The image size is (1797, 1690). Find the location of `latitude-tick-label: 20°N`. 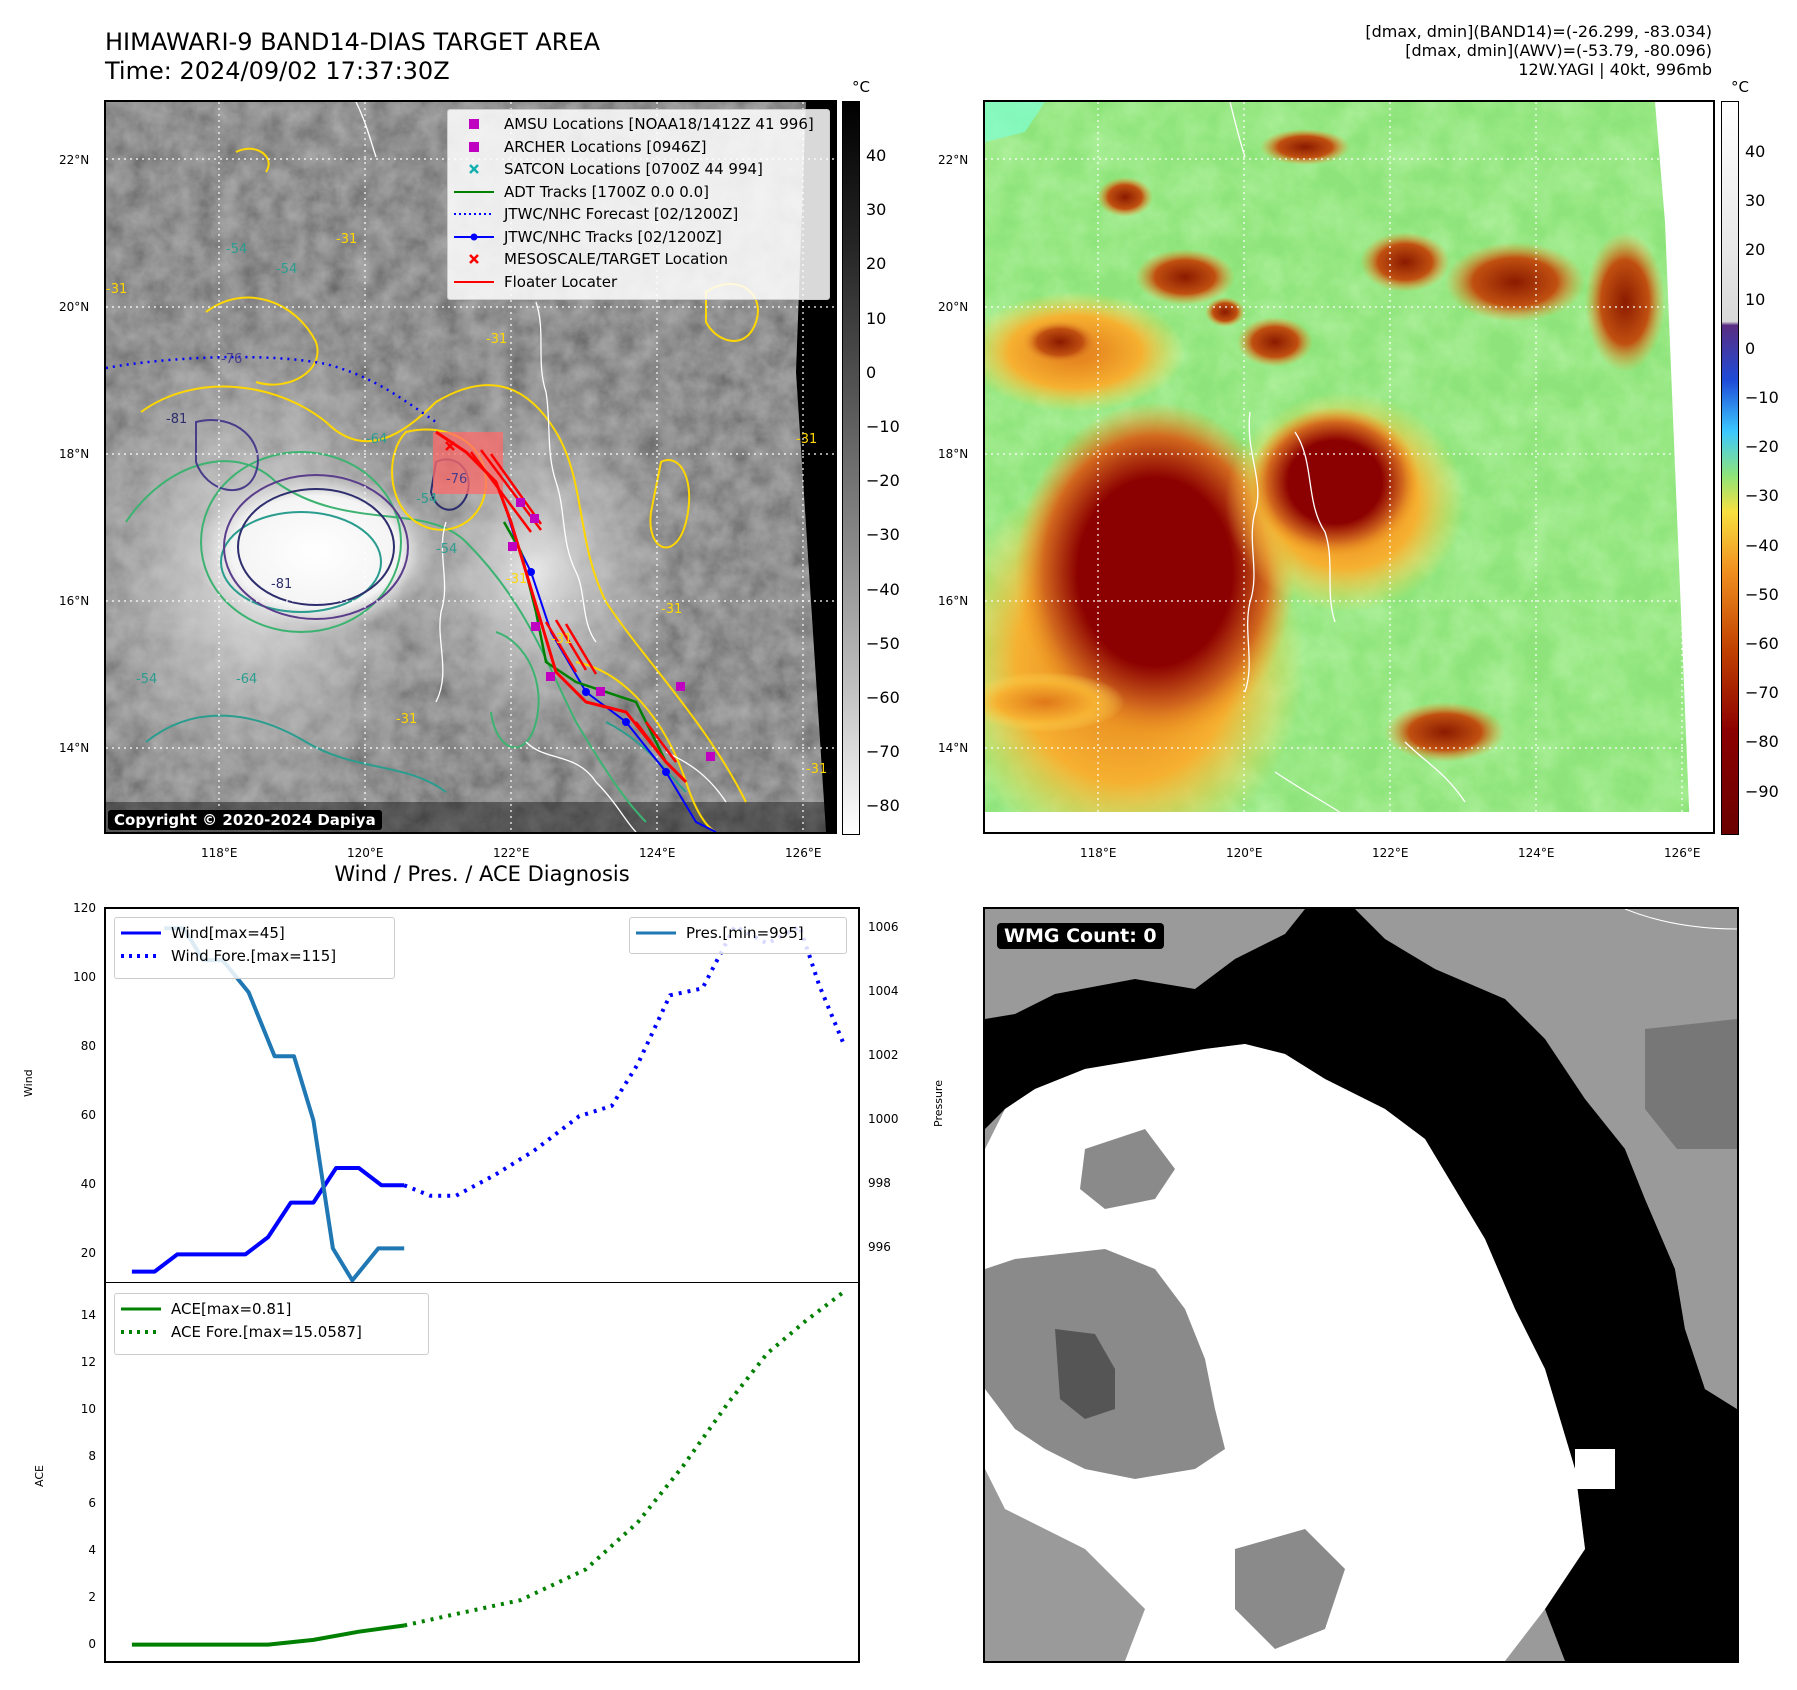

latitude-tick-label: 20°N is located at coordinates (953, 307).